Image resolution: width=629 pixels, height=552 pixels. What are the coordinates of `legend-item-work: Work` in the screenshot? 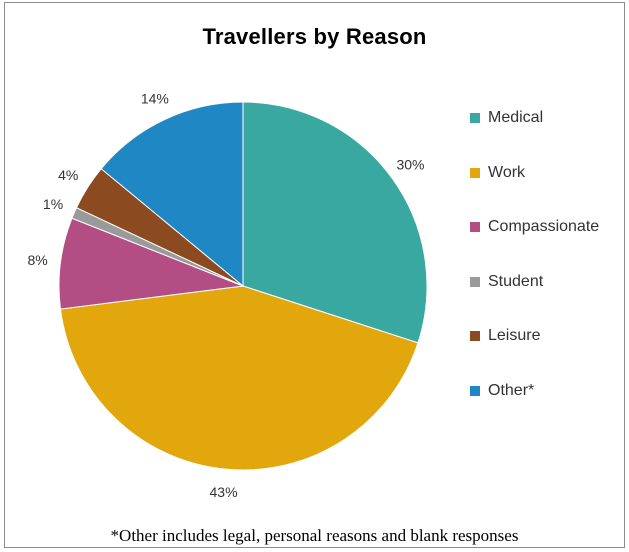 It's located at (497, 173).